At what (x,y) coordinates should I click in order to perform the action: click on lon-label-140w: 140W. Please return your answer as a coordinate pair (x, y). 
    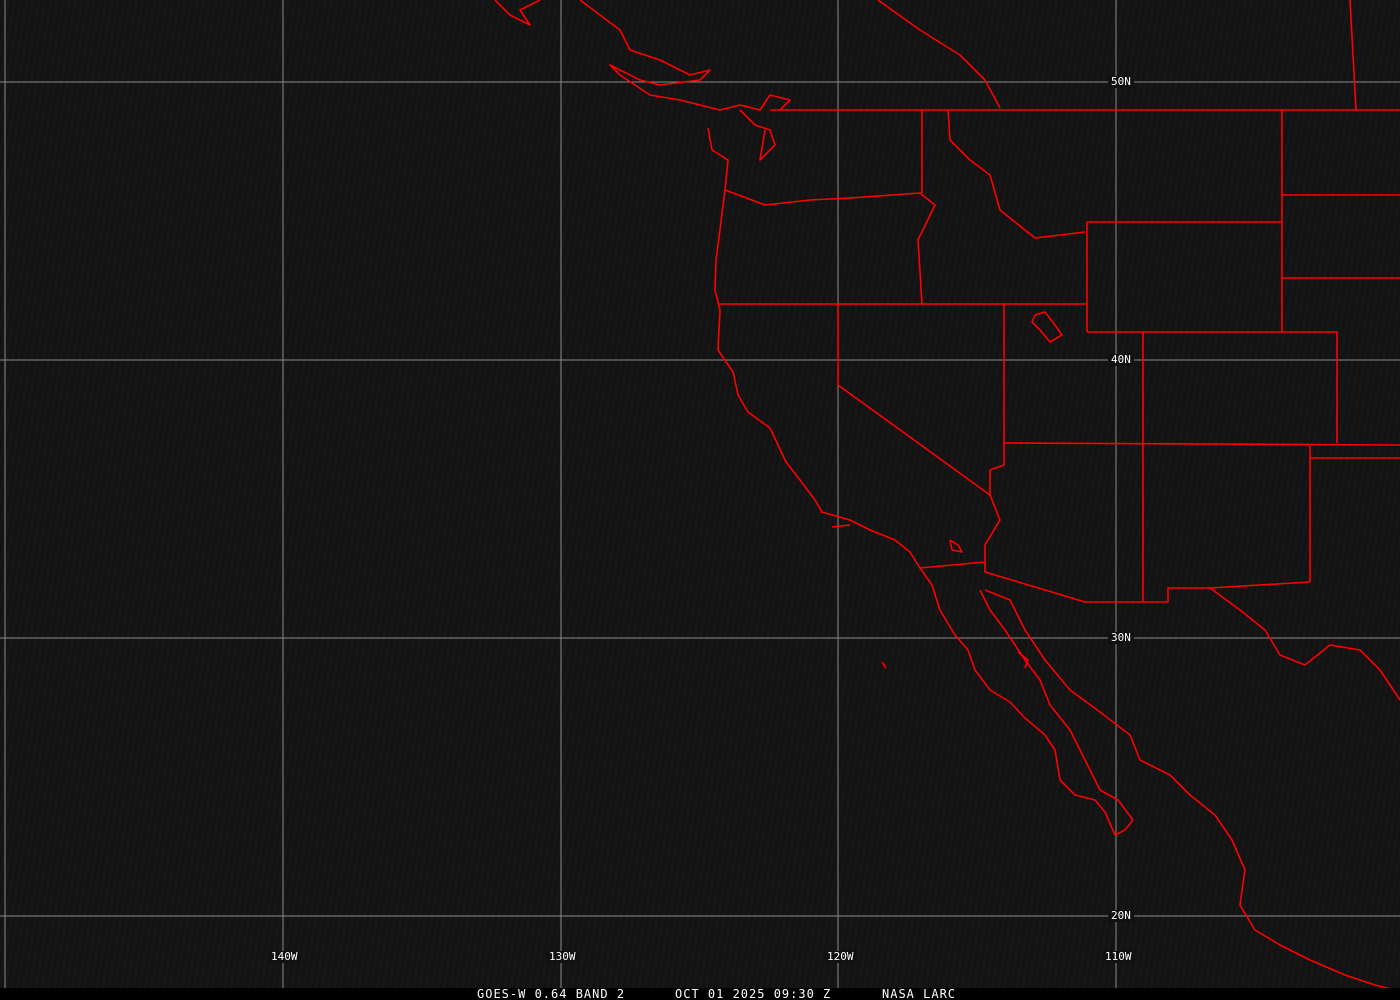
    Looking at the image, I should click on (284, 957).